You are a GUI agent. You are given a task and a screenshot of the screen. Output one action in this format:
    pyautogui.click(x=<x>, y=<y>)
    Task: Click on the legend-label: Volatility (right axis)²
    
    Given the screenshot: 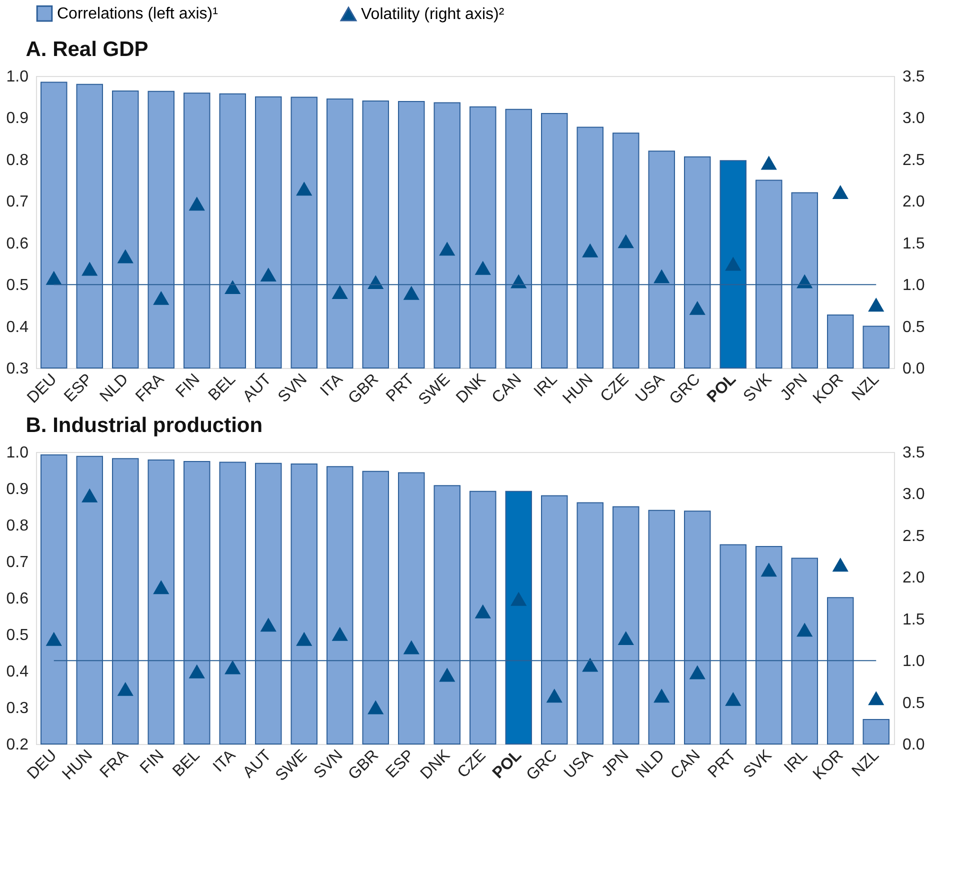 What is the action you would take?
    pyautogui.click(x=433, y=15)
    